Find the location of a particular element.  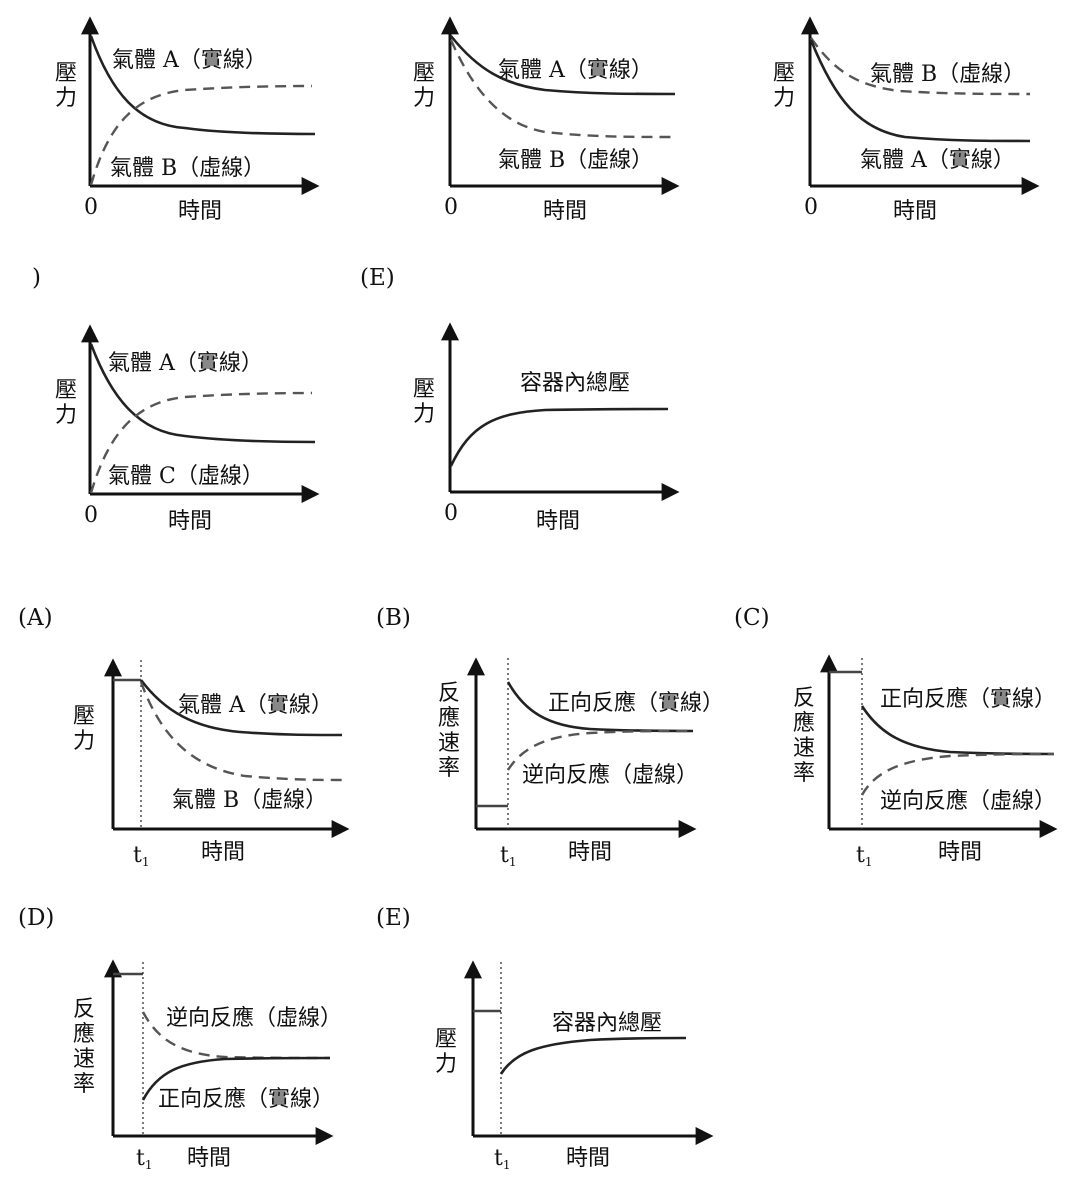

option-e-graph: 容器內總壓 壓 力 t1 時間 is located at coordinates (574, 1066).